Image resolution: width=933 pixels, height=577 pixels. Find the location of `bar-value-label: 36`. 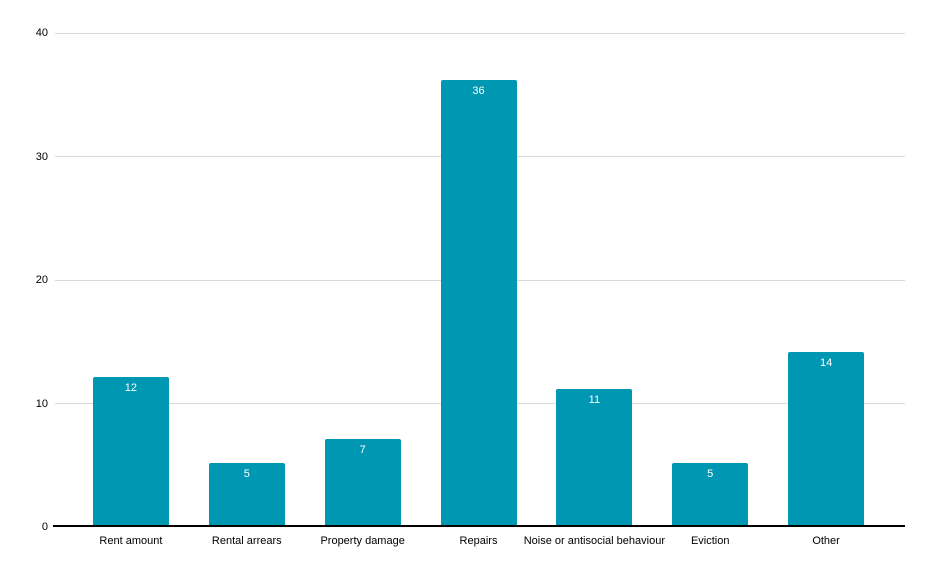

bar-value-label: 36 is located at coordinates (478, 91).